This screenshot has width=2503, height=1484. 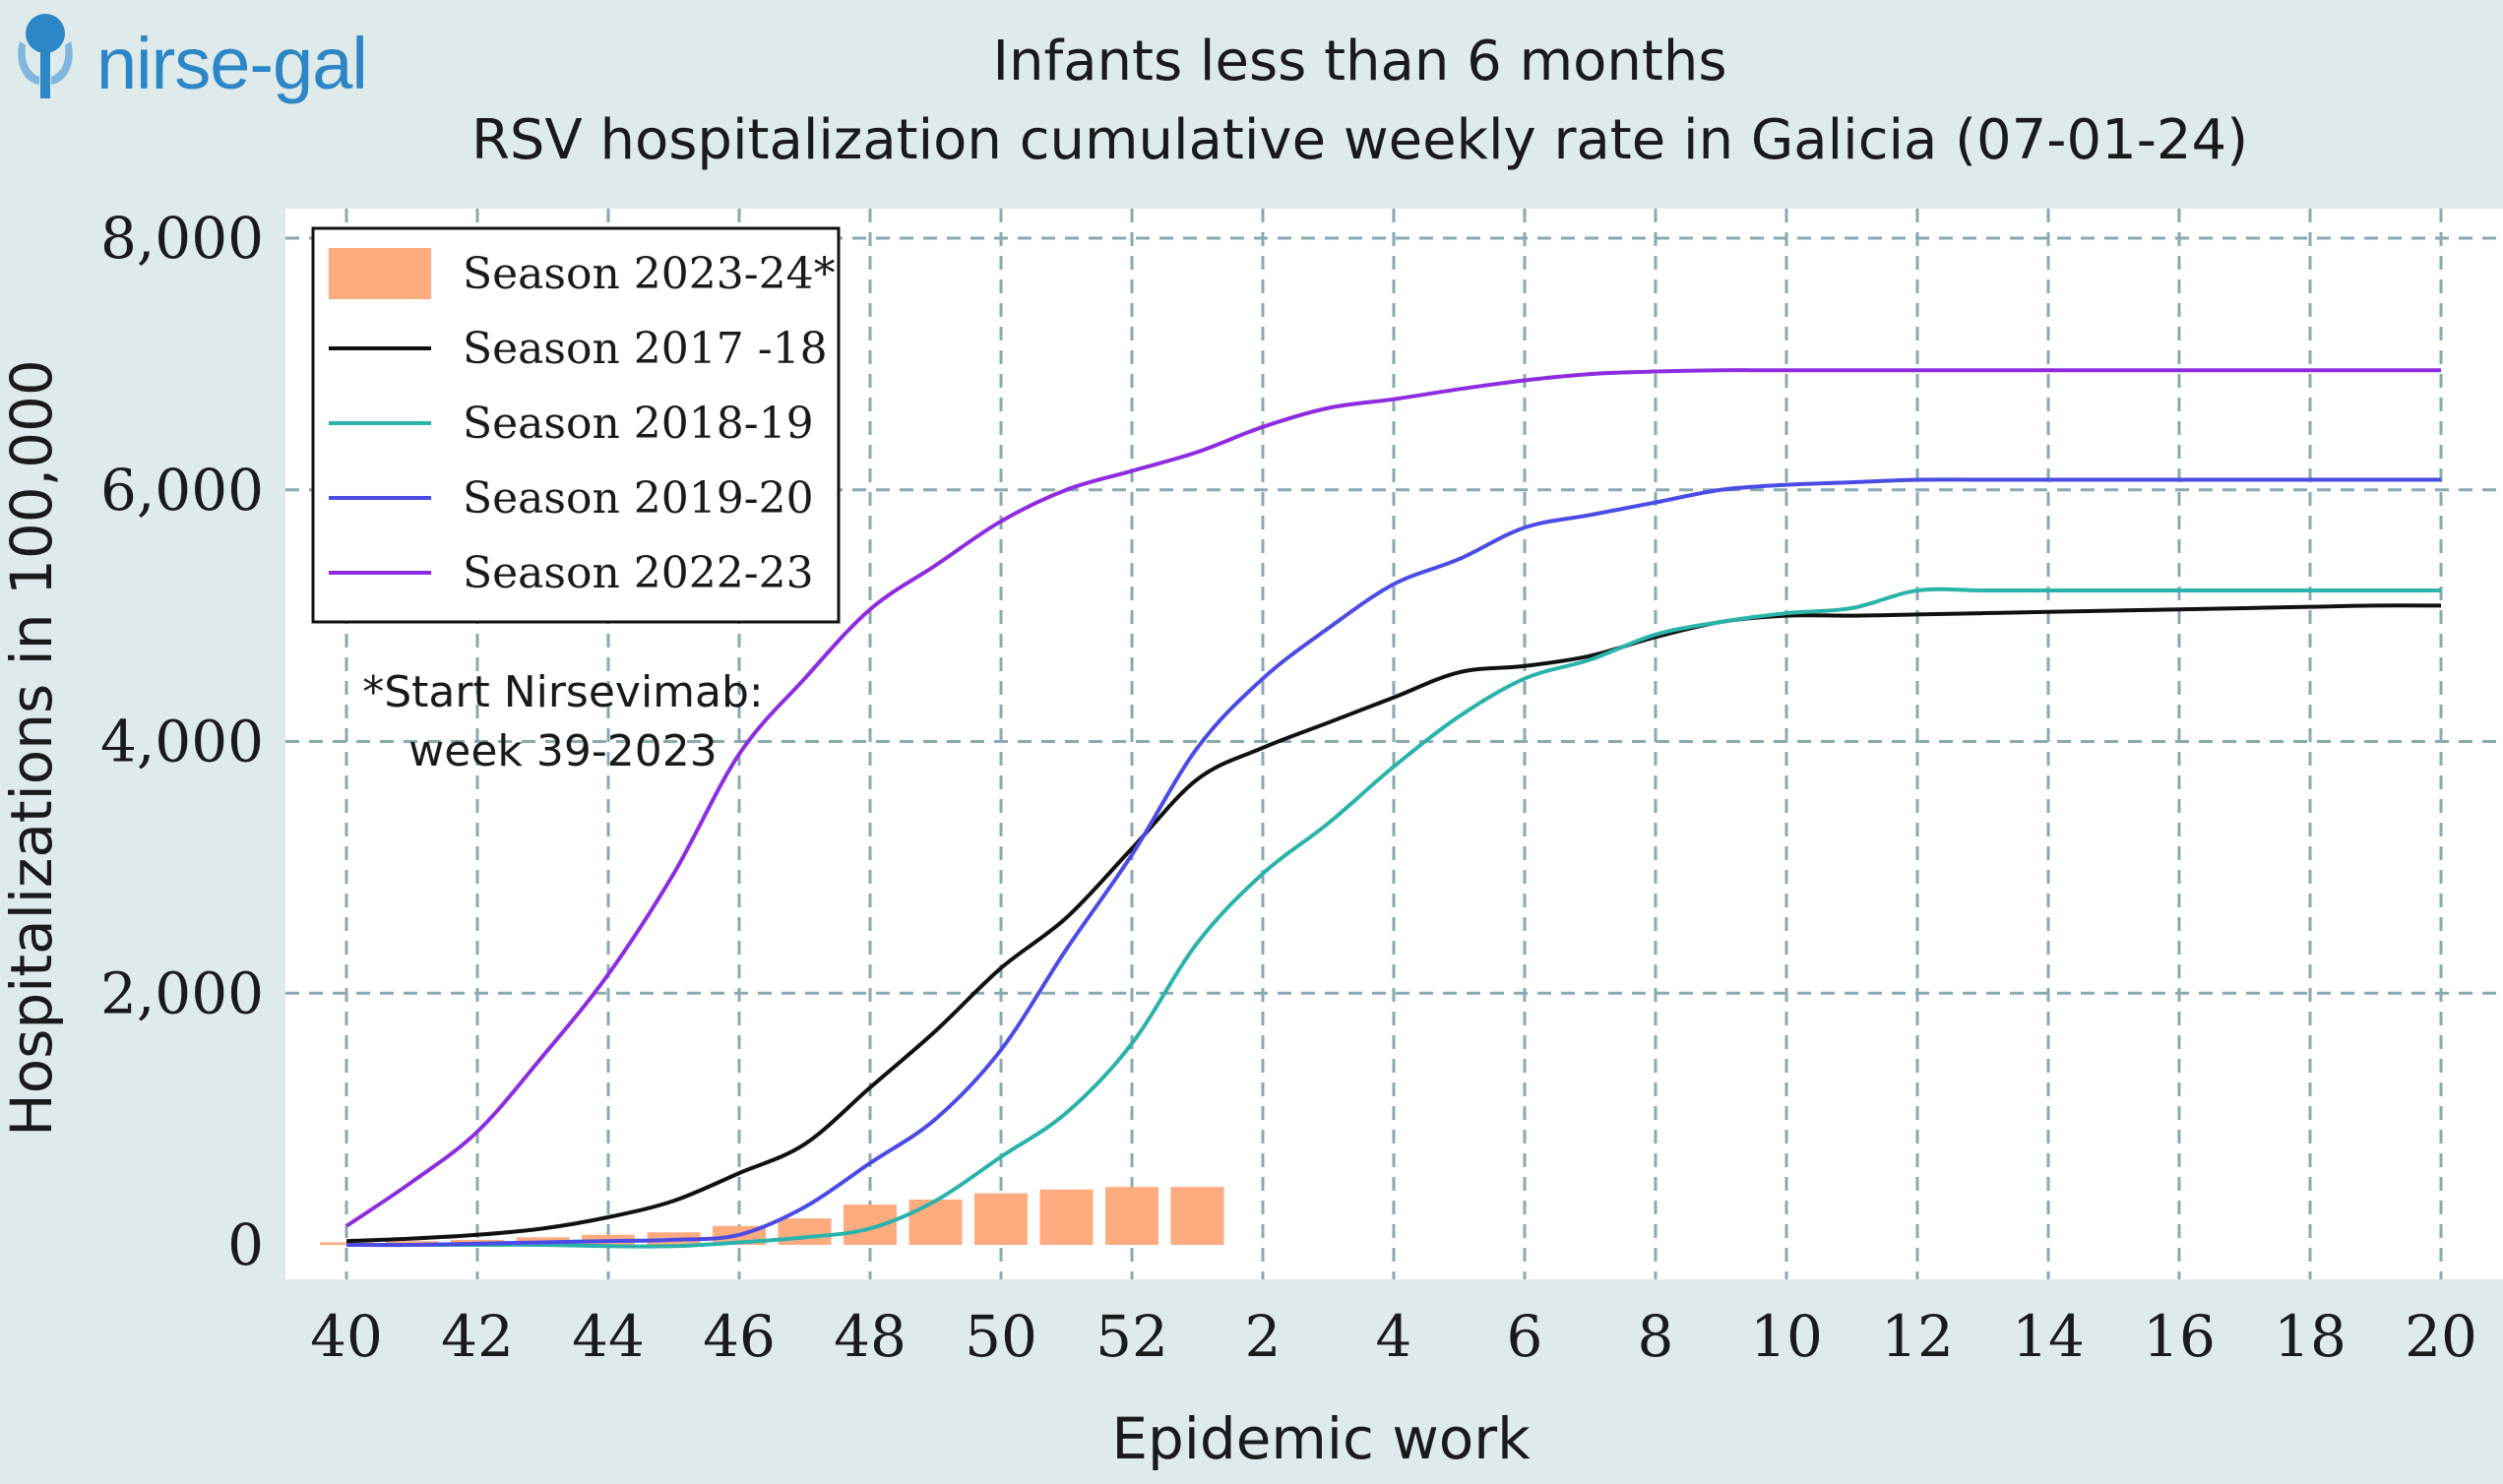 I want to click on x-tick-label: 2, so click(x=1263, y=1336).